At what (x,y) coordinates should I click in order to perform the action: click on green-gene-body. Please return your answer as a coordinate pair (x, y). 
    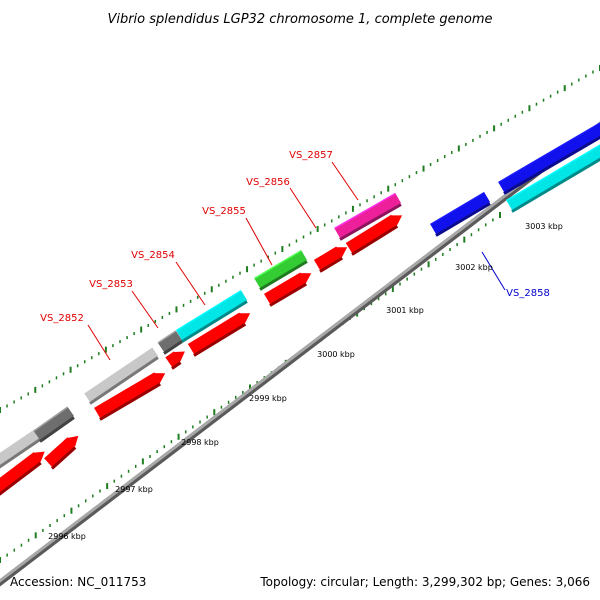
    Looking at the image, I should click on (280, 269).